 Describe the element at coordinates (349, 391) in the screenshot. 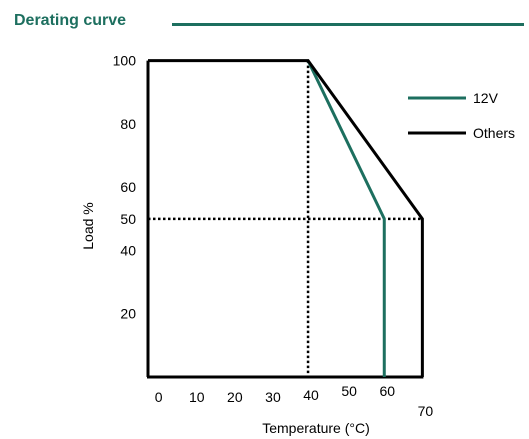

I see `x-tick-label: 50` at that location.